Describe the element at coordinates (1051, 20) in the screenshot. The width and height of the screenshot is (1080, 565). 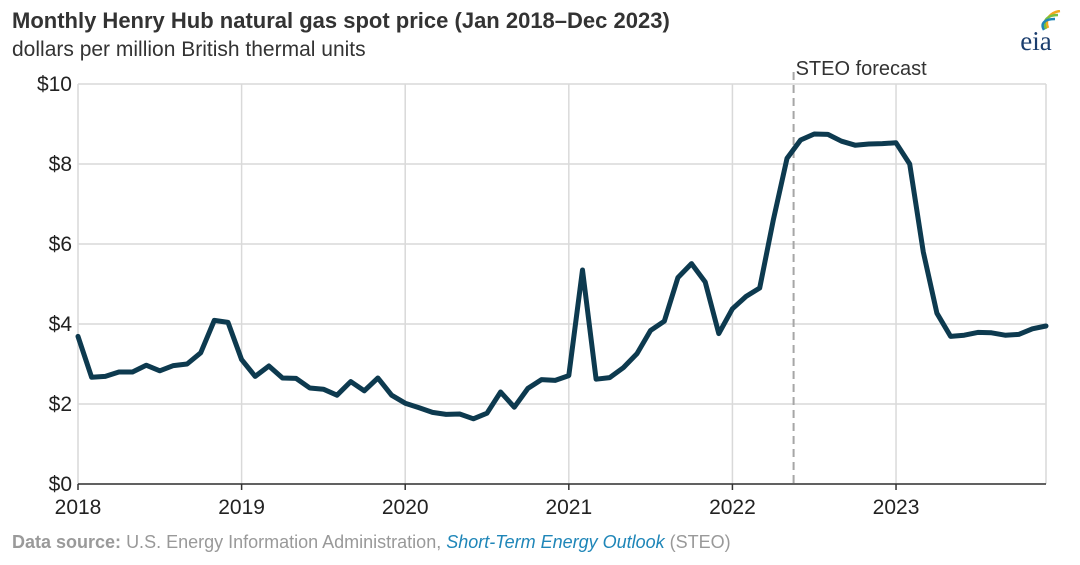
I see `eia-logo-icon` at that location.